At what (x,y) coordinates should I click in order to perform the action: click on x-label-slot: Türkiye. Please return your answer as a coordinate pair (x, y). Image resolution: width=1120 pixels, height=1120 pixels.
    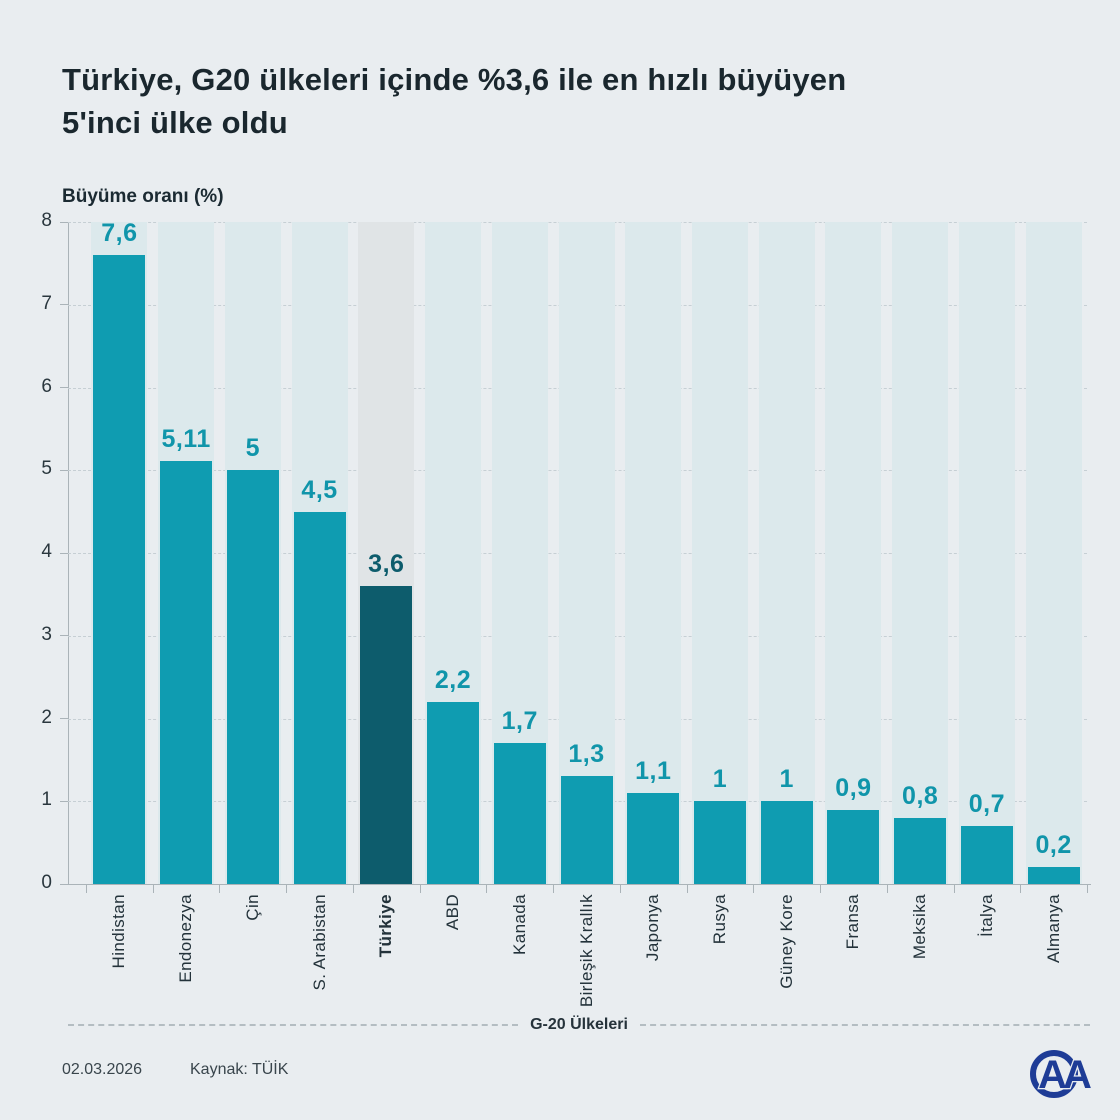
    Looking at the image, I should click on (386, 994).